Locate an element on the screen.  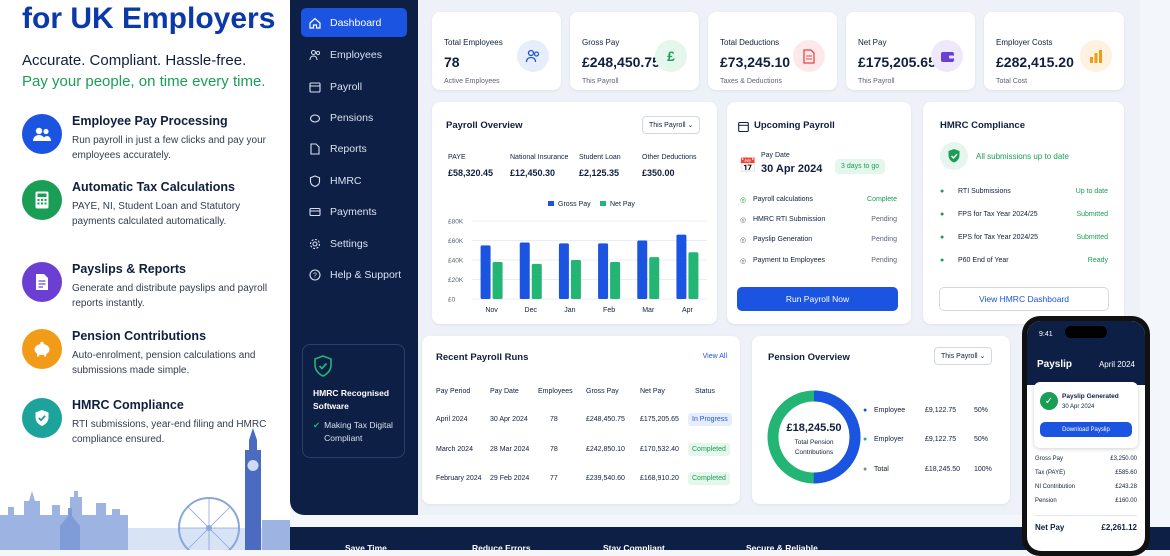
compliance-status: All submissions up to date is located at coordinates (1022, 156).